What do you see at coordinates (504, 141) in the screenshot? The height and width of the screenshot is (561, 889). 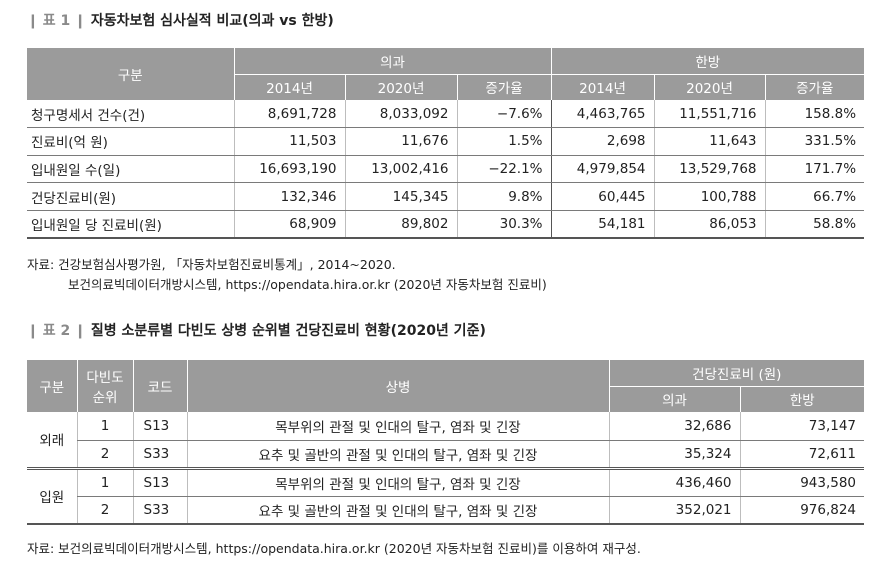 I see `table-cell: 1.5%` at bounding box center [504, 141].